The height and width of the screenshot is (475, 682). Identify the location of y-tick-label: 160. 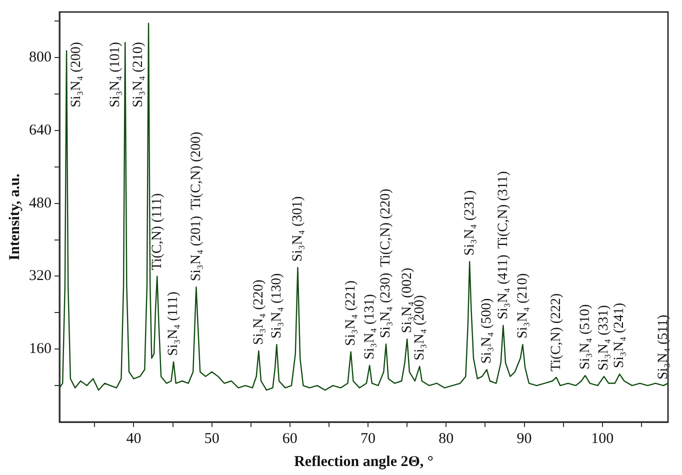
(40, 349).